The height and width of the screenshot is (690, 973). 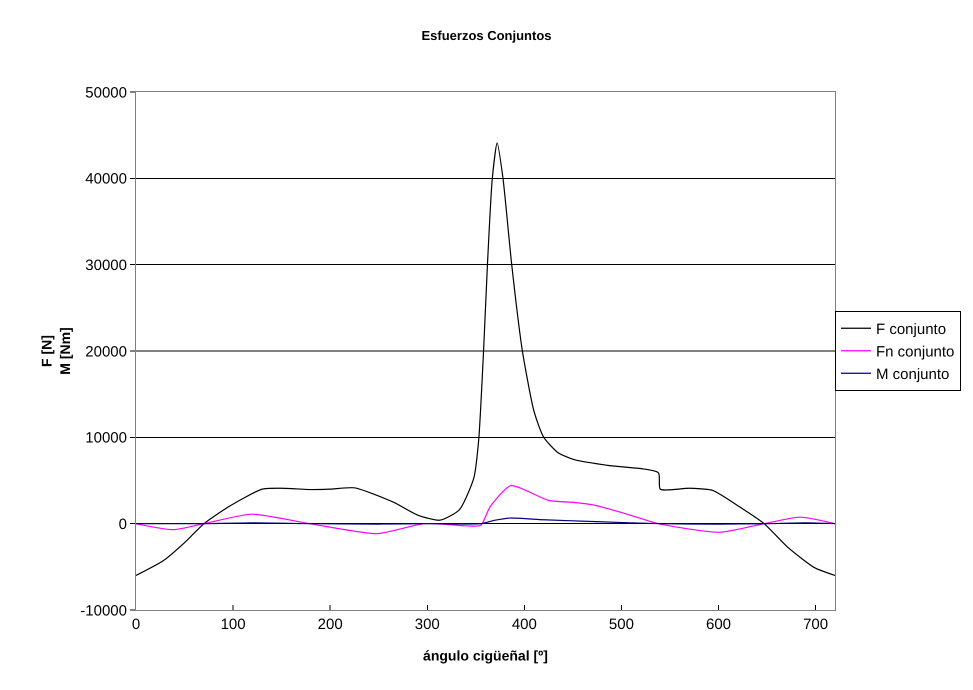 I want to click on chart-title: Esfuerzos Conjuntos, so click(x=486, y=36).